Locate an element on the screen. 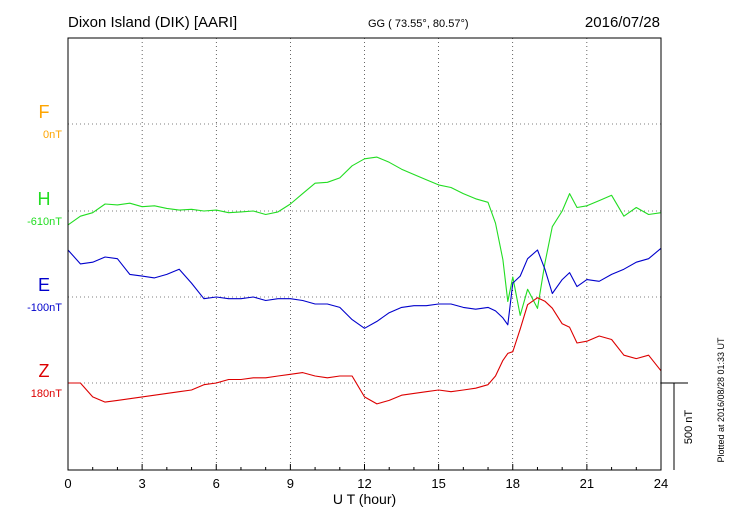  x-tick-label: 15 is located at coordinates (438, 483).